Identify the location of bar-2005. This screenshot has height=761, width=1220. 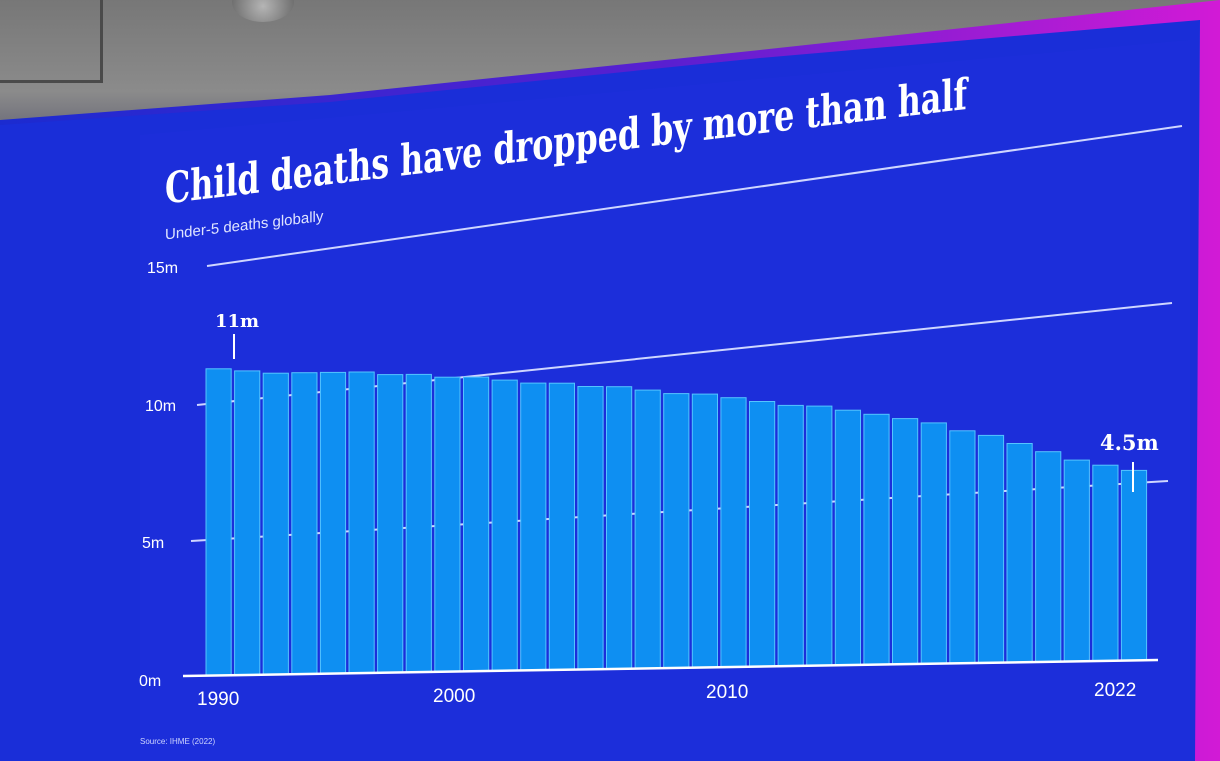
(647, 529).